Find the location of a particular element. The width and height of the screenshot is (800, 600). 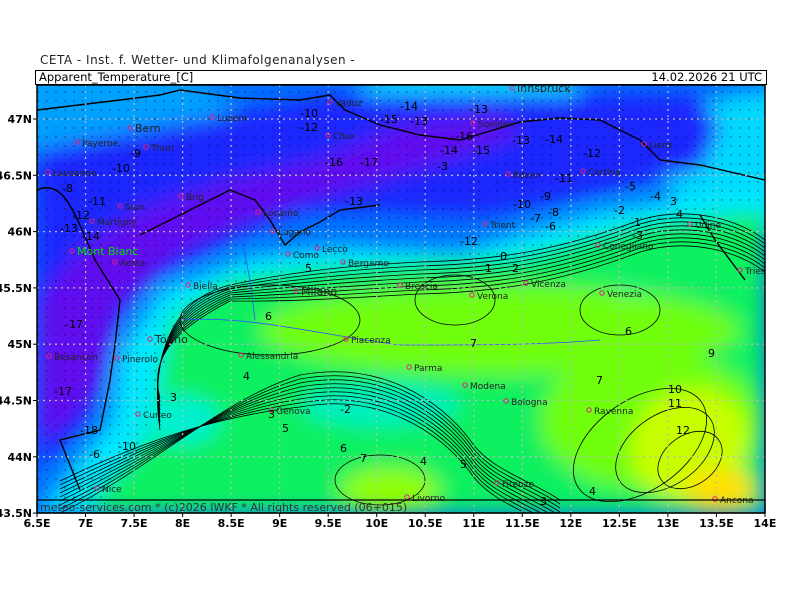

contour-label: -8 is located at coordinates (67, 188).